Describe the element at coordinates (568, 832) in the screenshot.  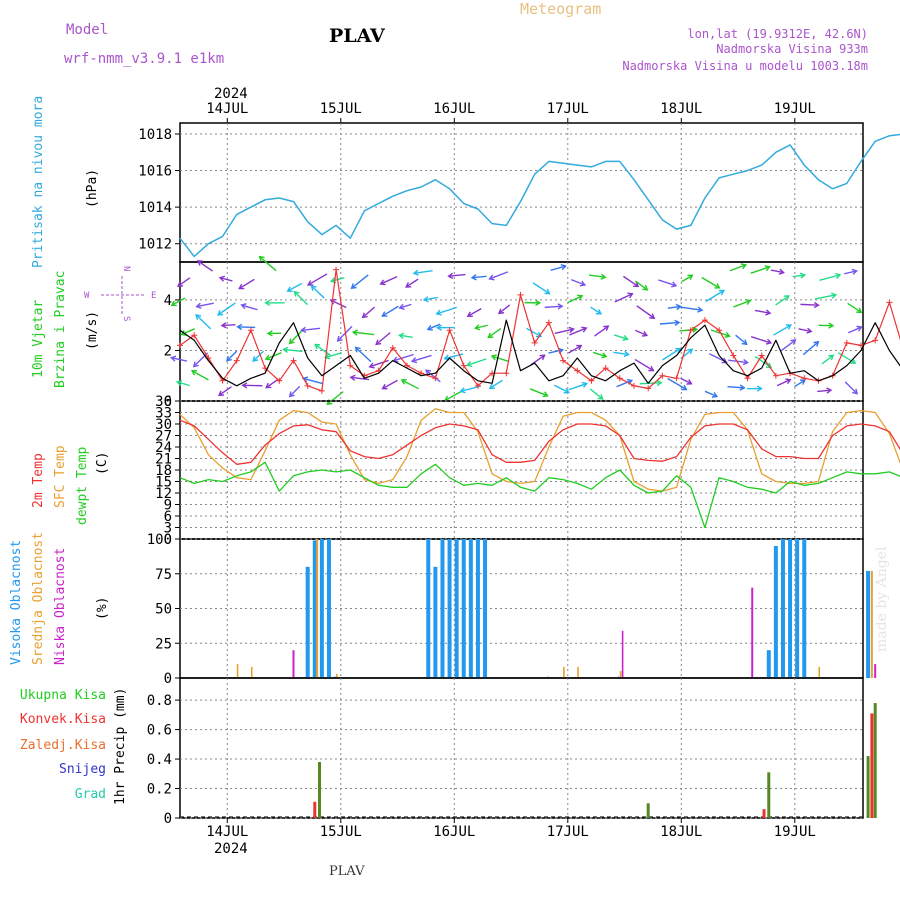
I see `bottom-day-label: 17JUL` at that location.